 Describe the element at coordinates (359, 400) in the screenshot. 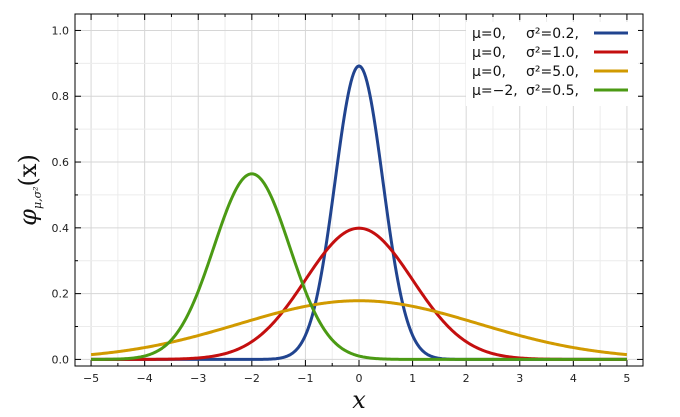

I see `x-axis-label: x` at that location.